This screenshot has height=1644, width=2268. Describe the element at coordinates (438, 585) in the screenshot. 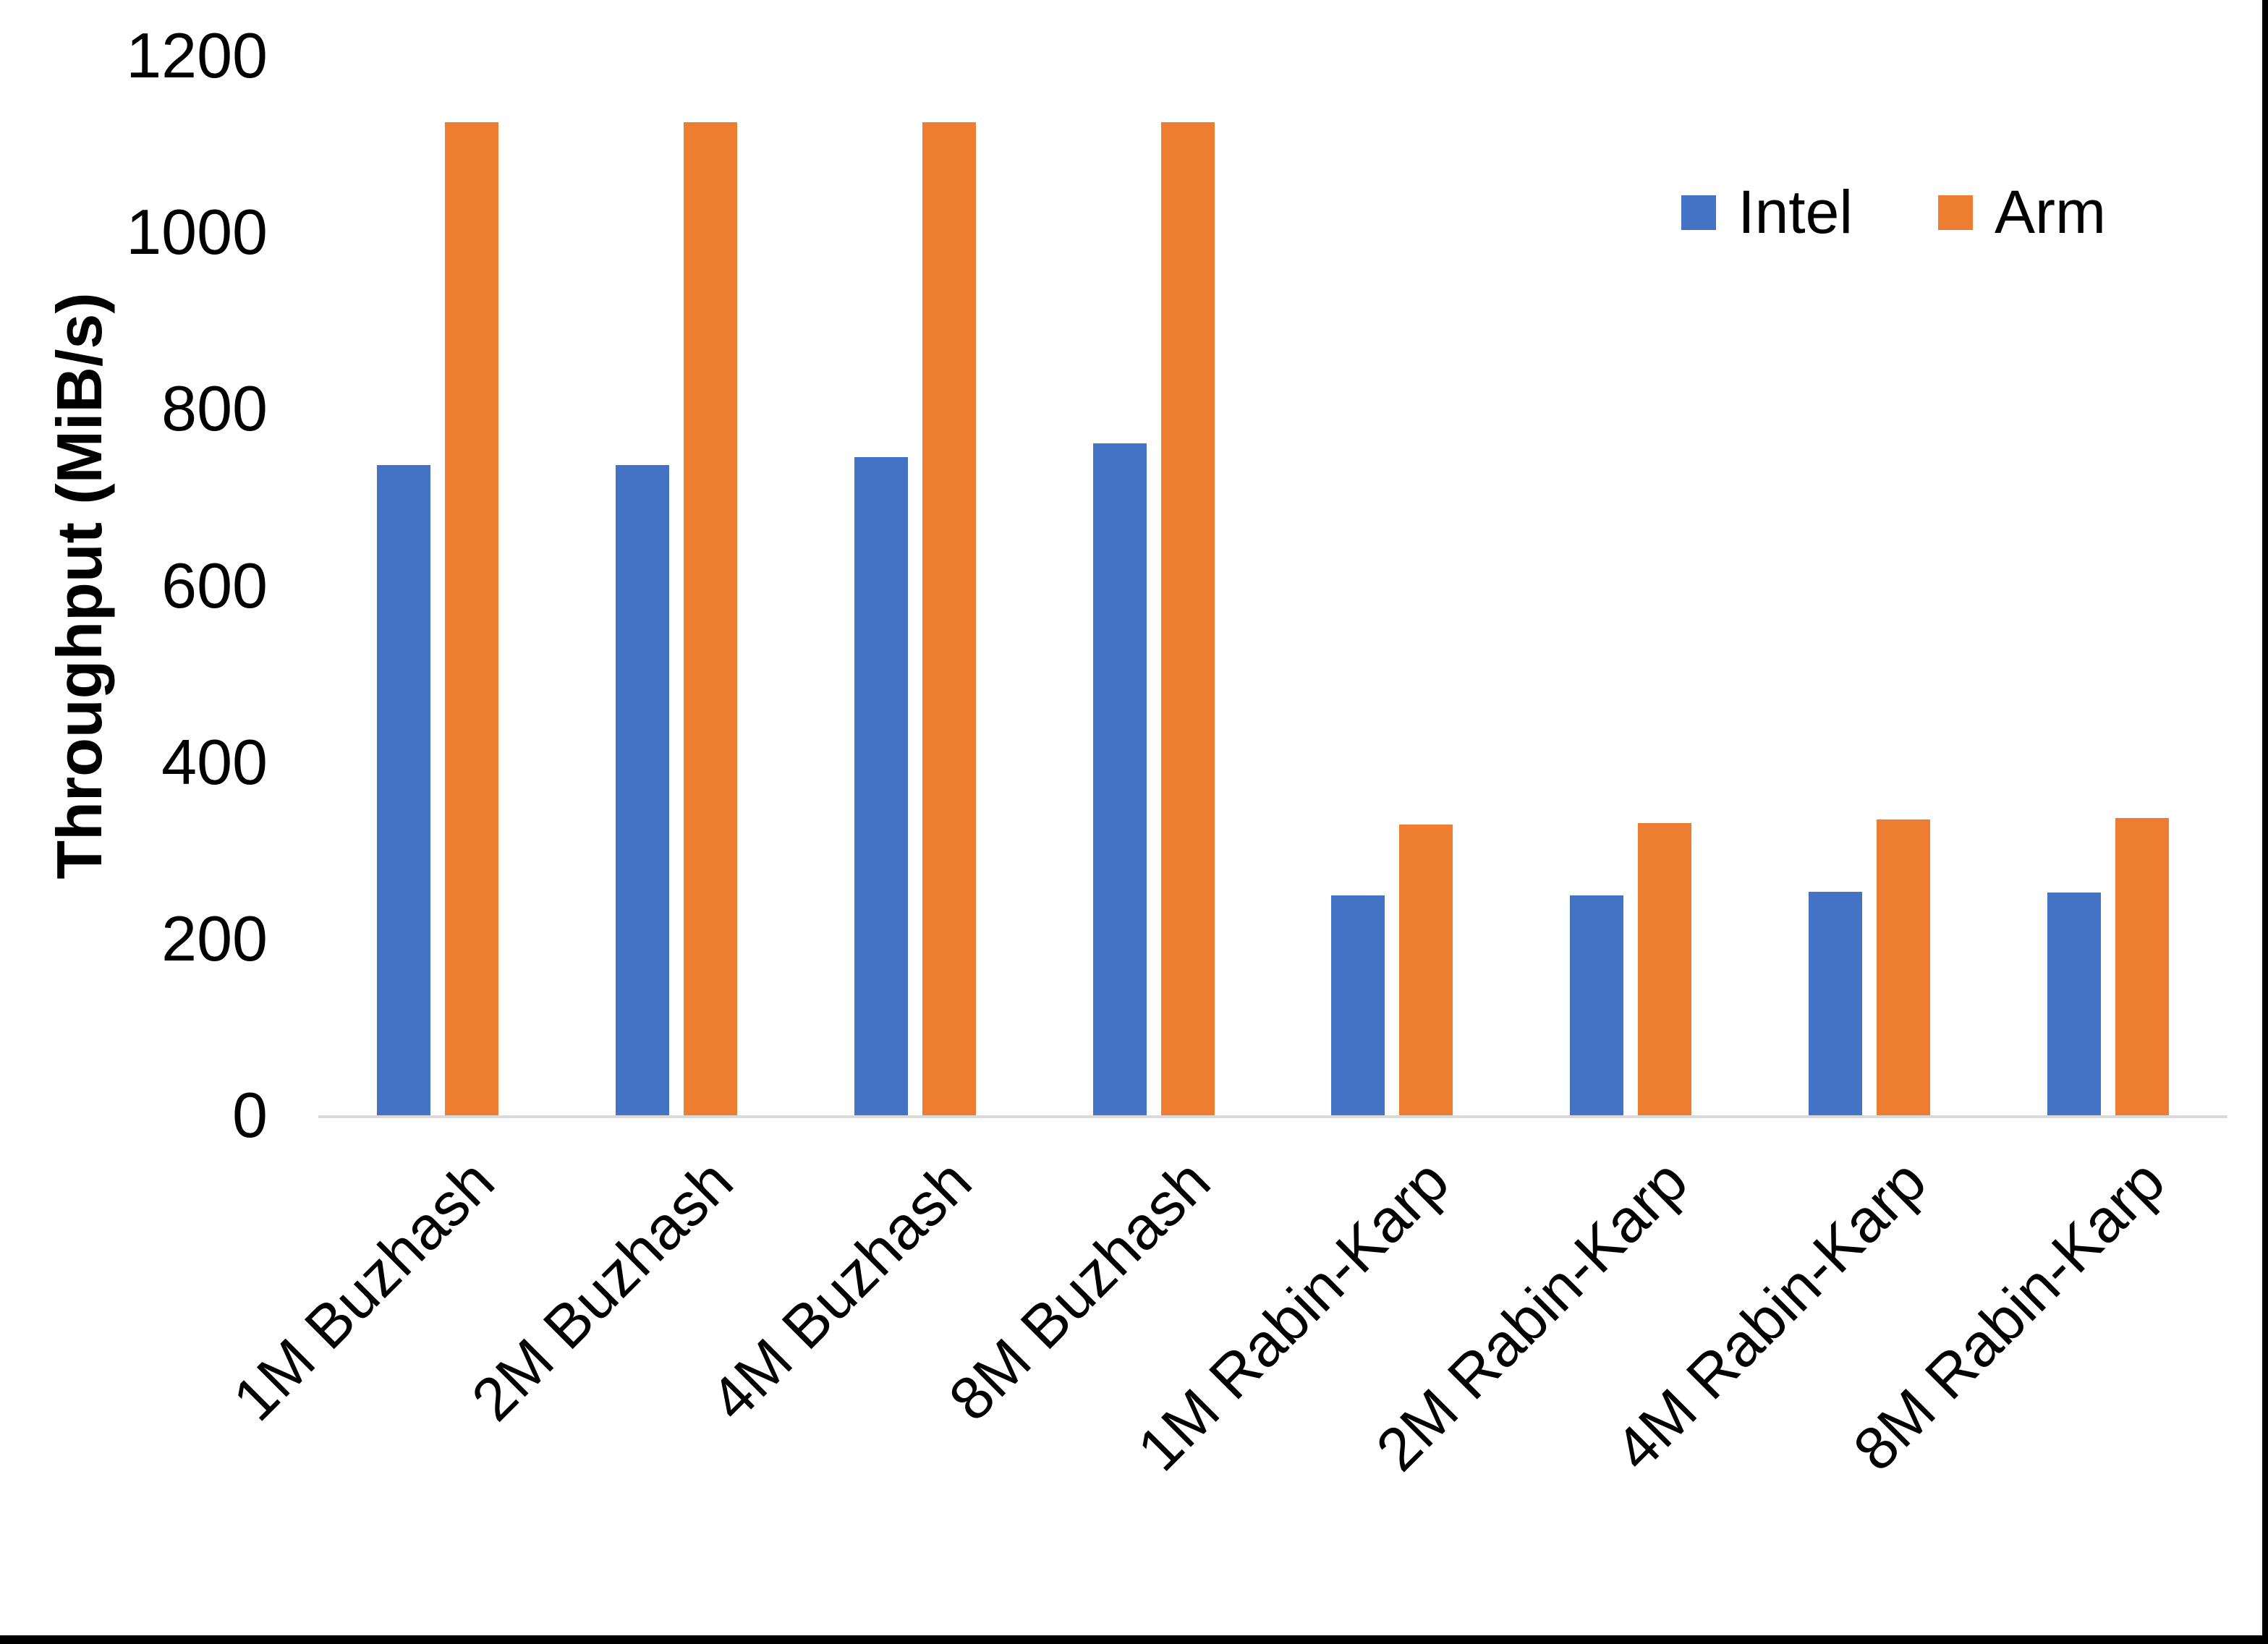

I see `bar-group-1m-buzhash` at that location.